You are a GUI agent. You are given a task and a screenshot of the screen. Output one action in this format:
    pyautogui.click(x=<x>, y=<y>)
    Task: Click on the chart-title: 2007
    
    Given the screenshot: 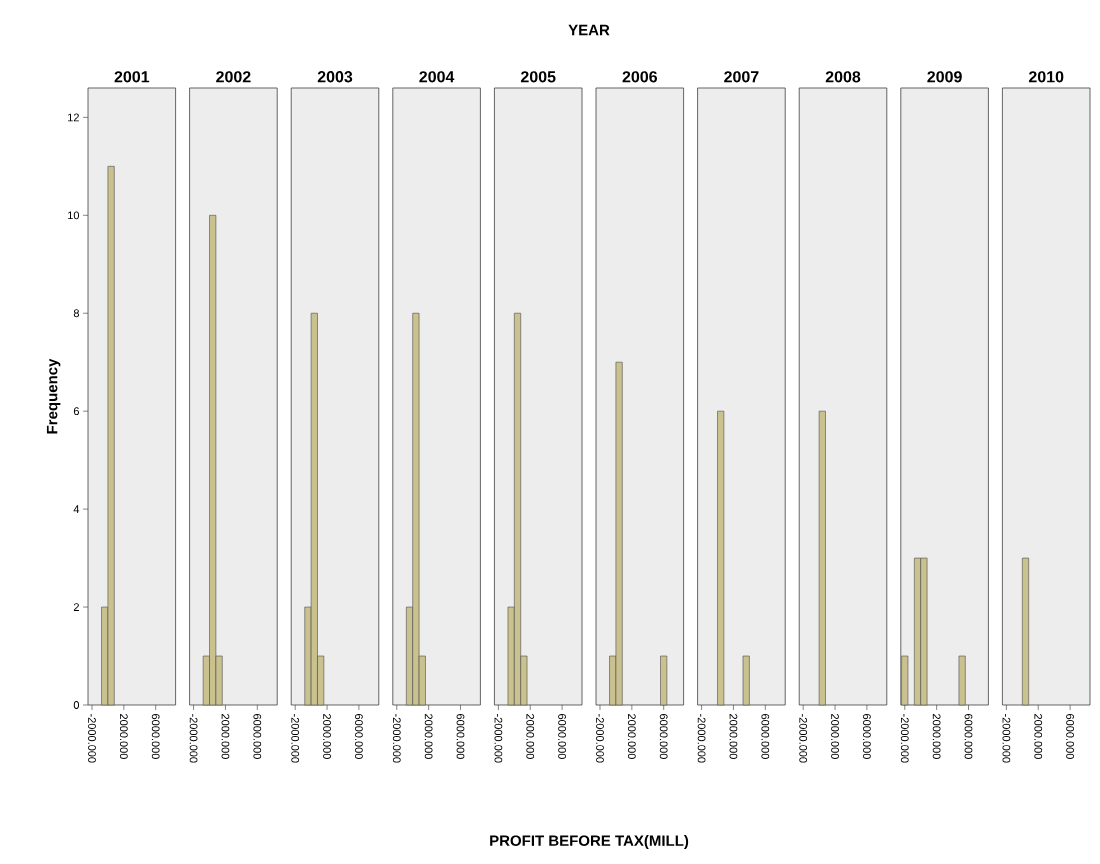 What is the action you would take?
    pyautogui.click(x=741, y=77)
    